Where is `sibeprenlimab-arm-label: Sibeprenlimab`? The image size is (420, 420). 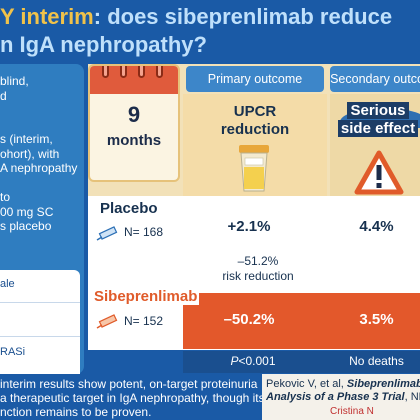 sibeprenlimab-arm-label: Sibeprenlimab is located at coordinates (146, 296).